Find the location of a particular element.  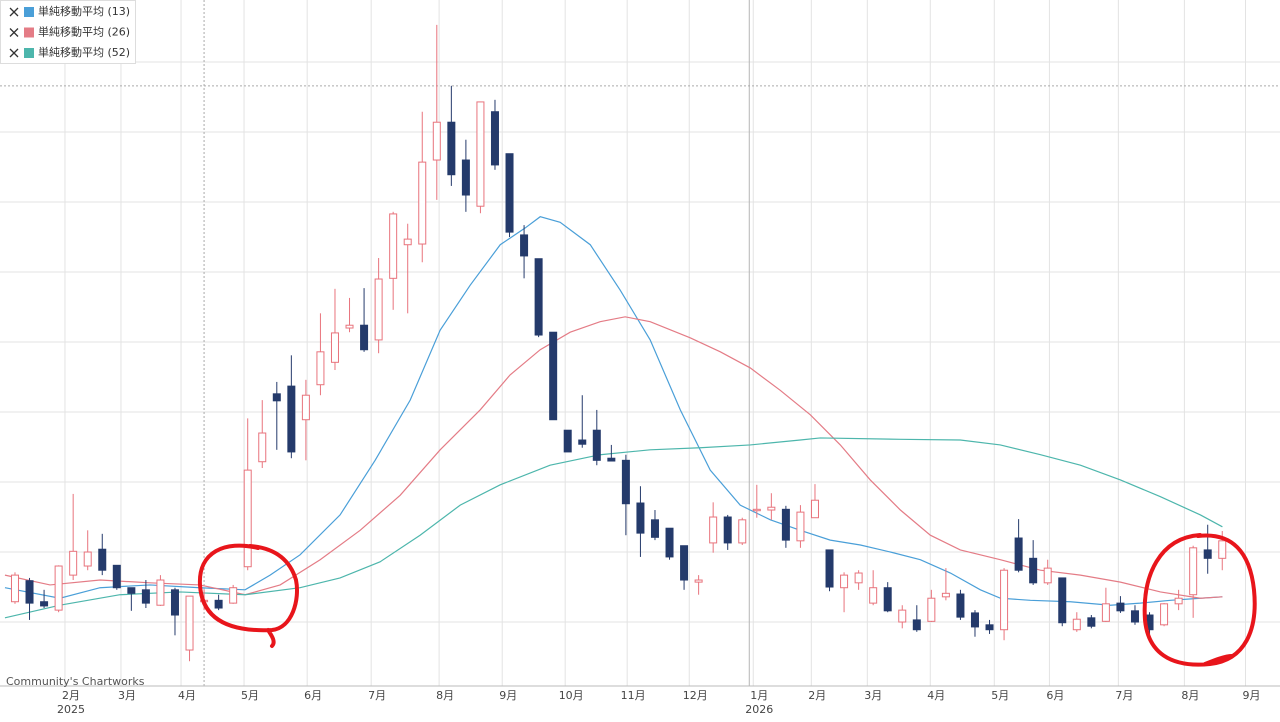

legend-item: 単純移動平均 (52) is located at coordinates (69, 52).